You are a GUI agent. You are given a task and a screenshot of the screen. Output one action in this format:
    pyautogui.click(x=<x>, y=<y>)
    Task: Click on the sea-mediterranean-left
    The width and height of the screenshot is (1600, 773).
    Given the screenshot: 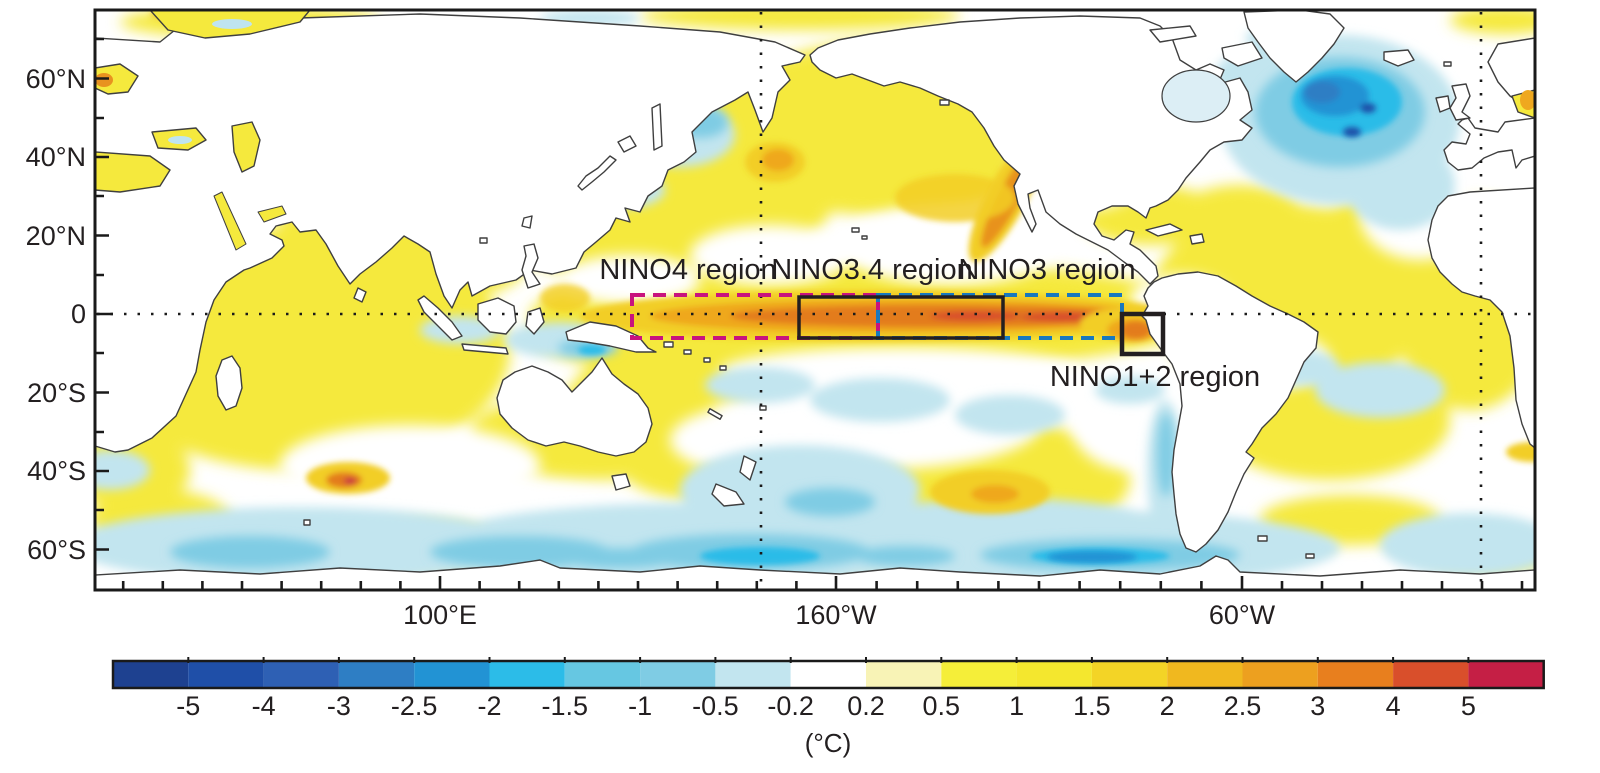 What is the action you would take?
    pyautogui.click(x=133, y=172)
    